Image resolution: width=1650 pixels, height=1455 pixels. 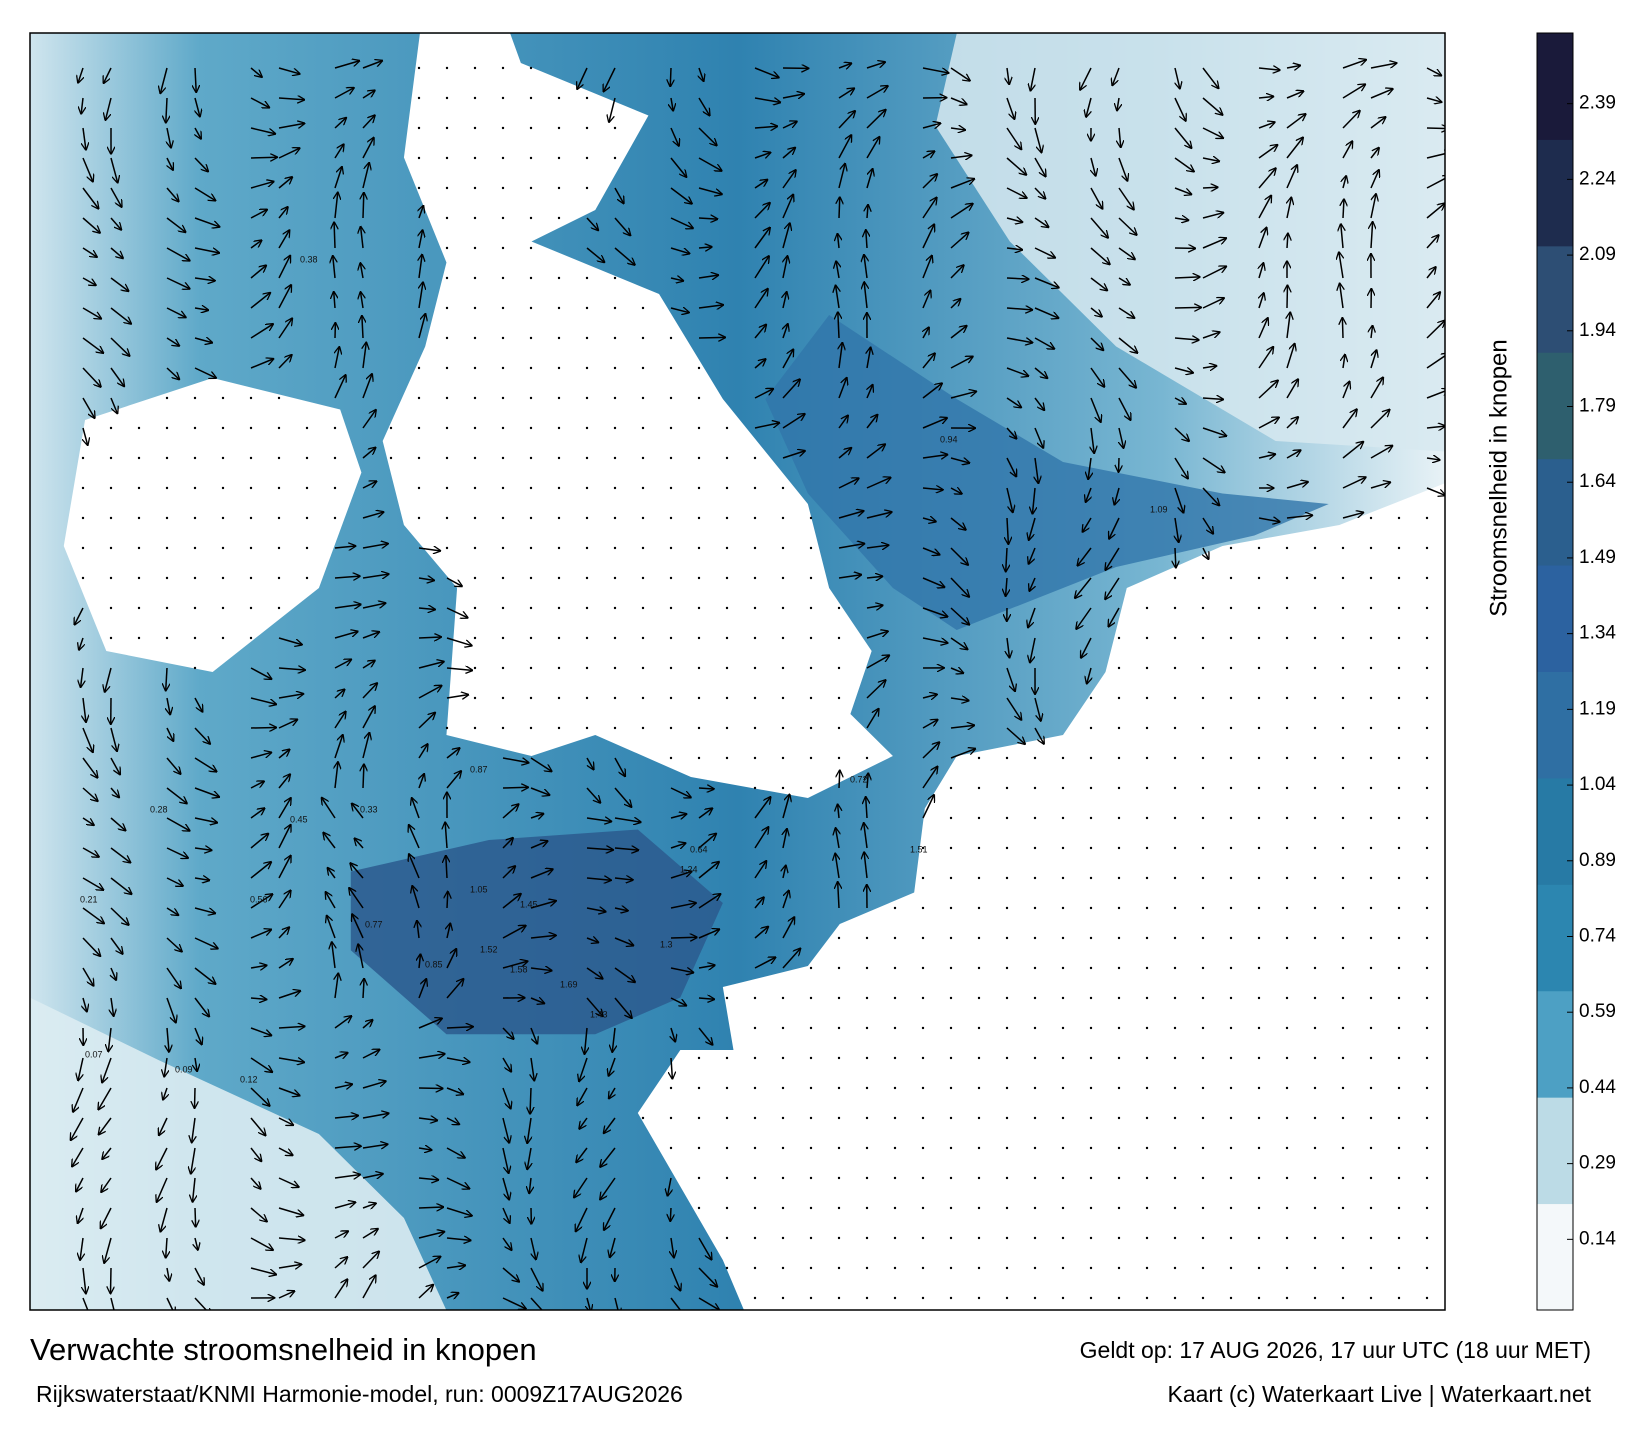 What do you see at coordinates (159, 809) in the screenshot?
I see `speed-label: 0.28` at bounding box center [159, 809].